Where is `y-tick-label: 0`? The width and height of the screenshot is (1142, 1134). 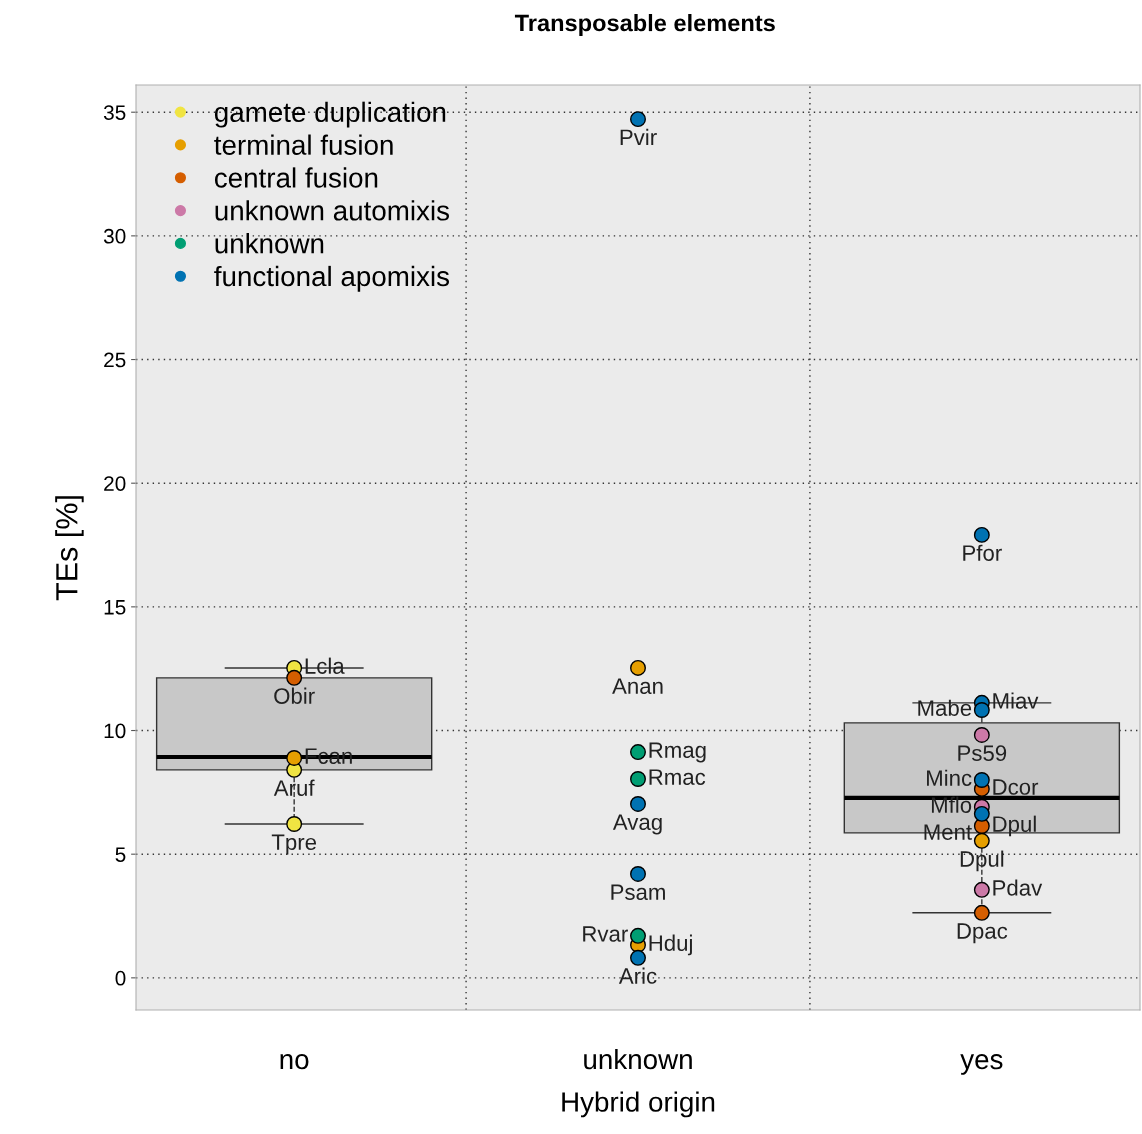
y-tick-label: 0 is located at coordinates (120, 978).